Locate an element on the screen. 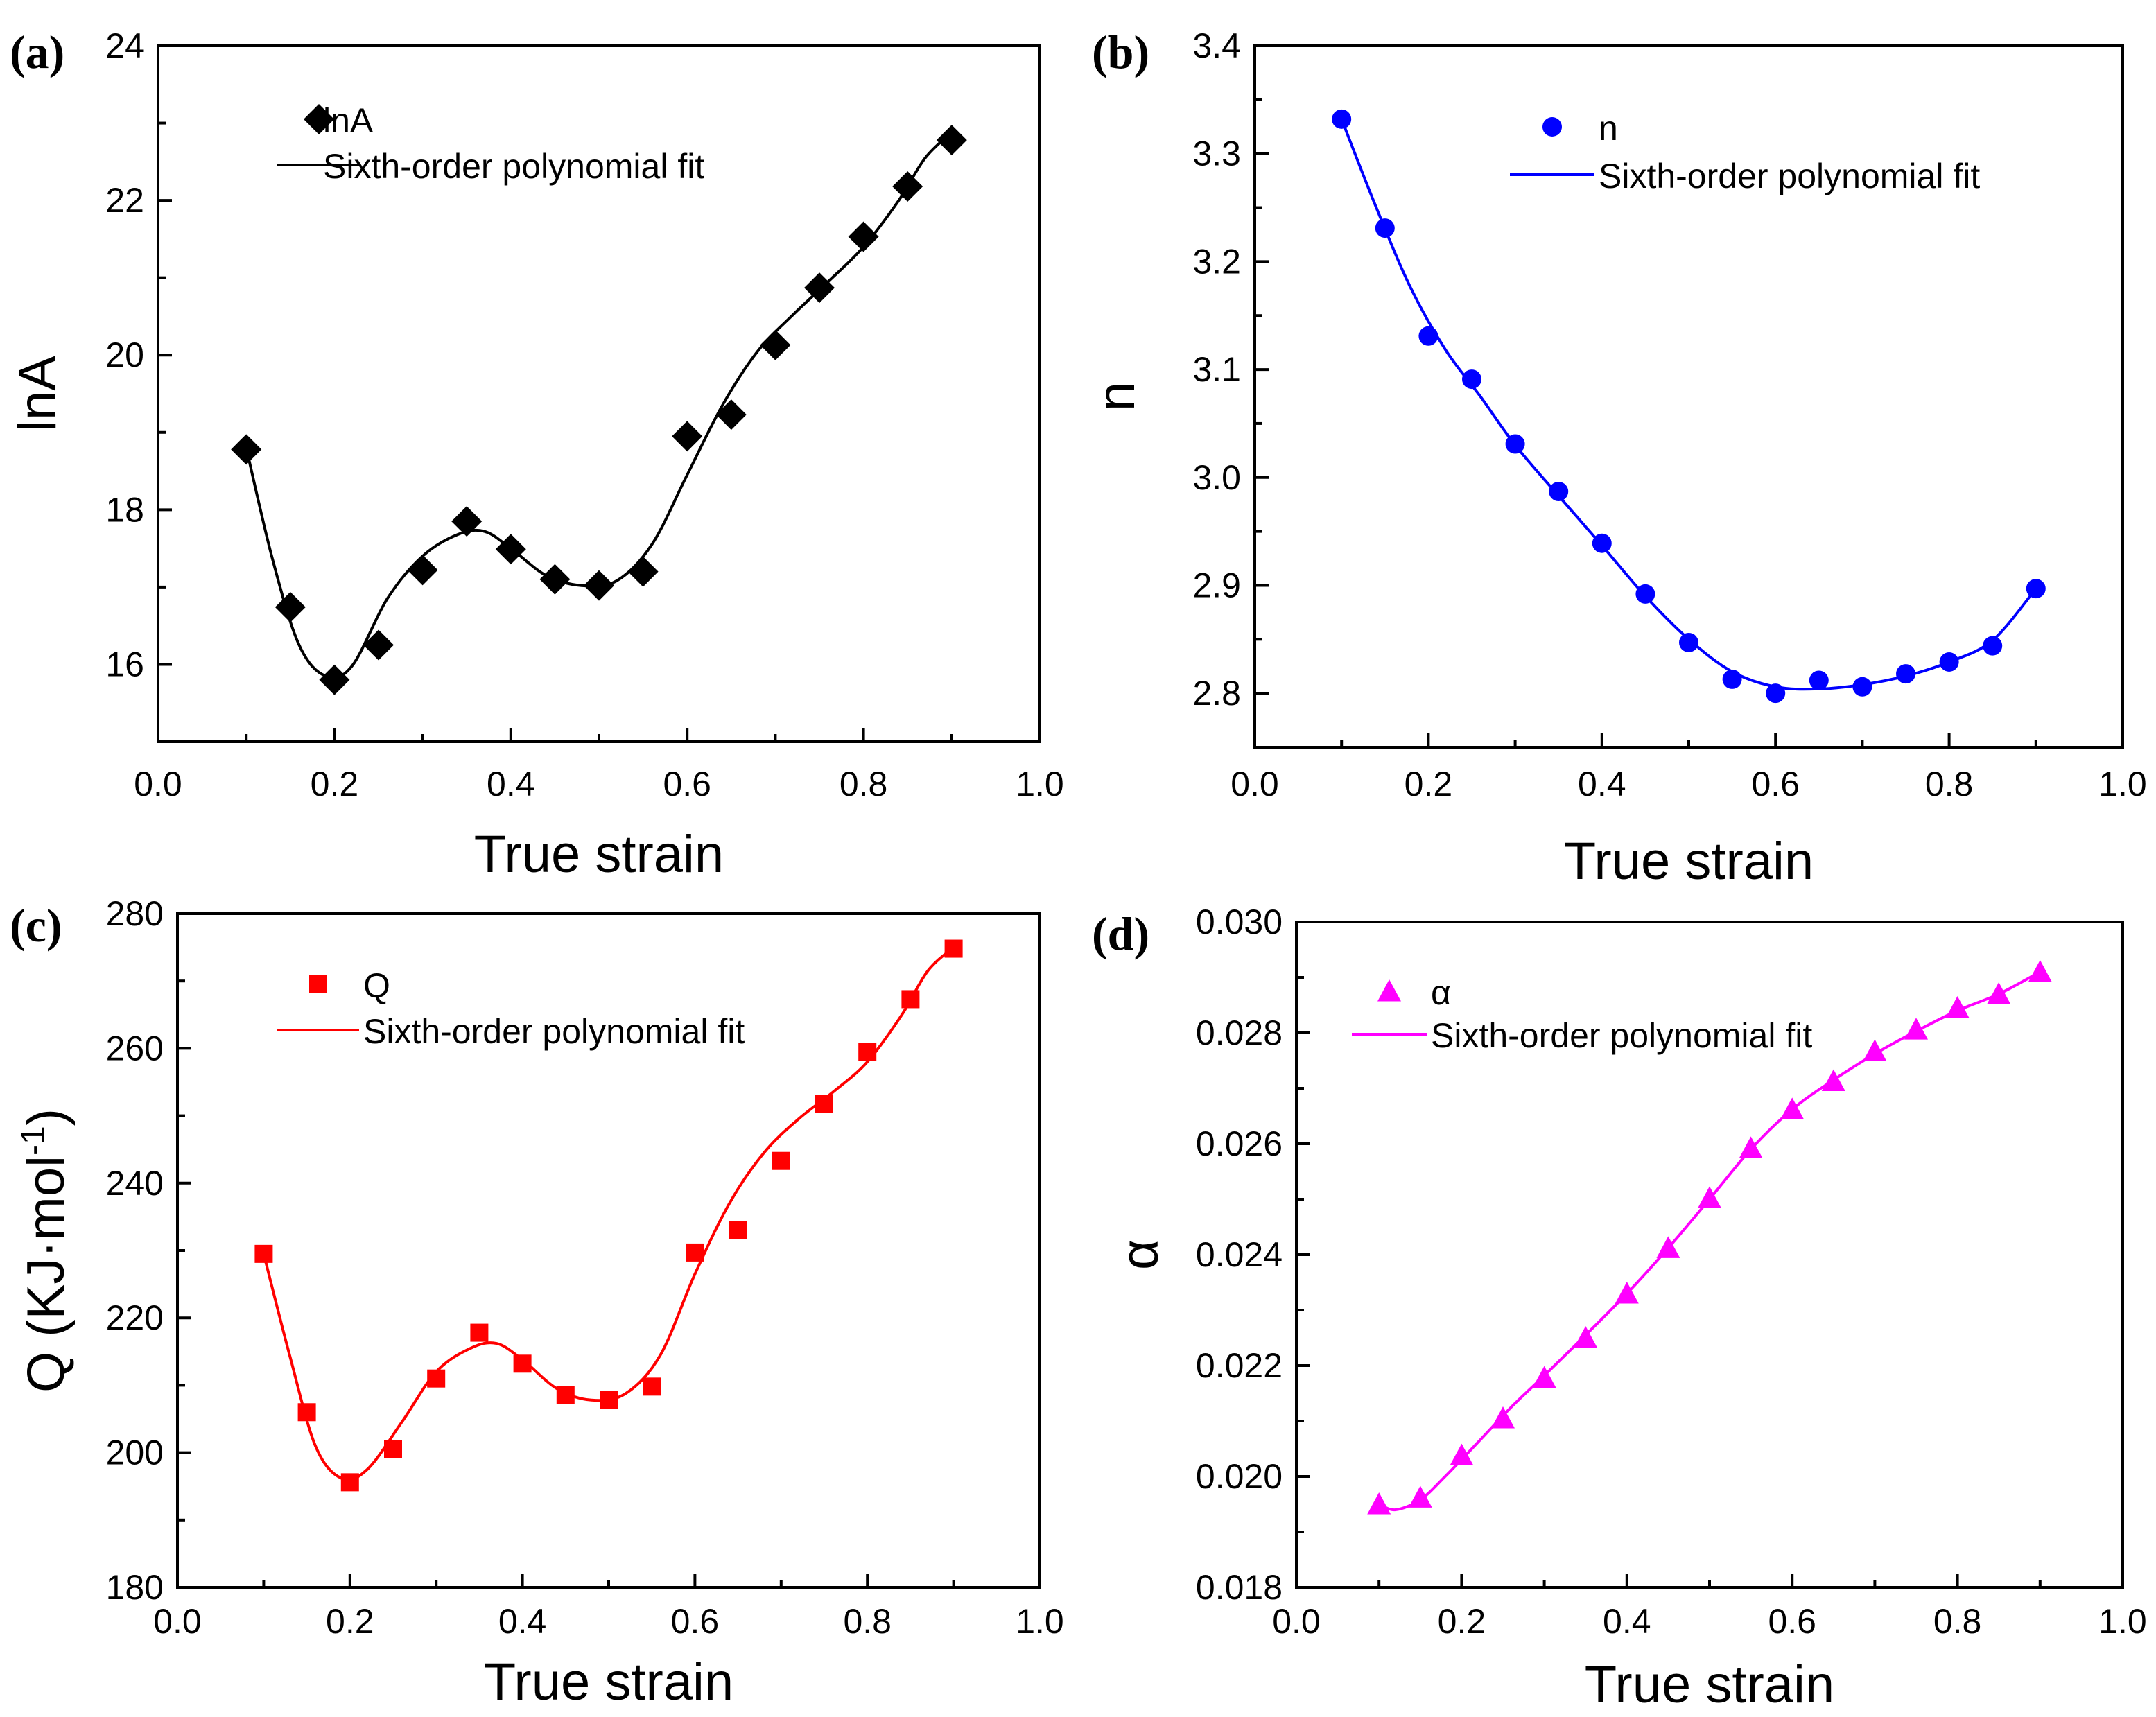  y-tick-label: 260 is located at coordinates (135, 1048).